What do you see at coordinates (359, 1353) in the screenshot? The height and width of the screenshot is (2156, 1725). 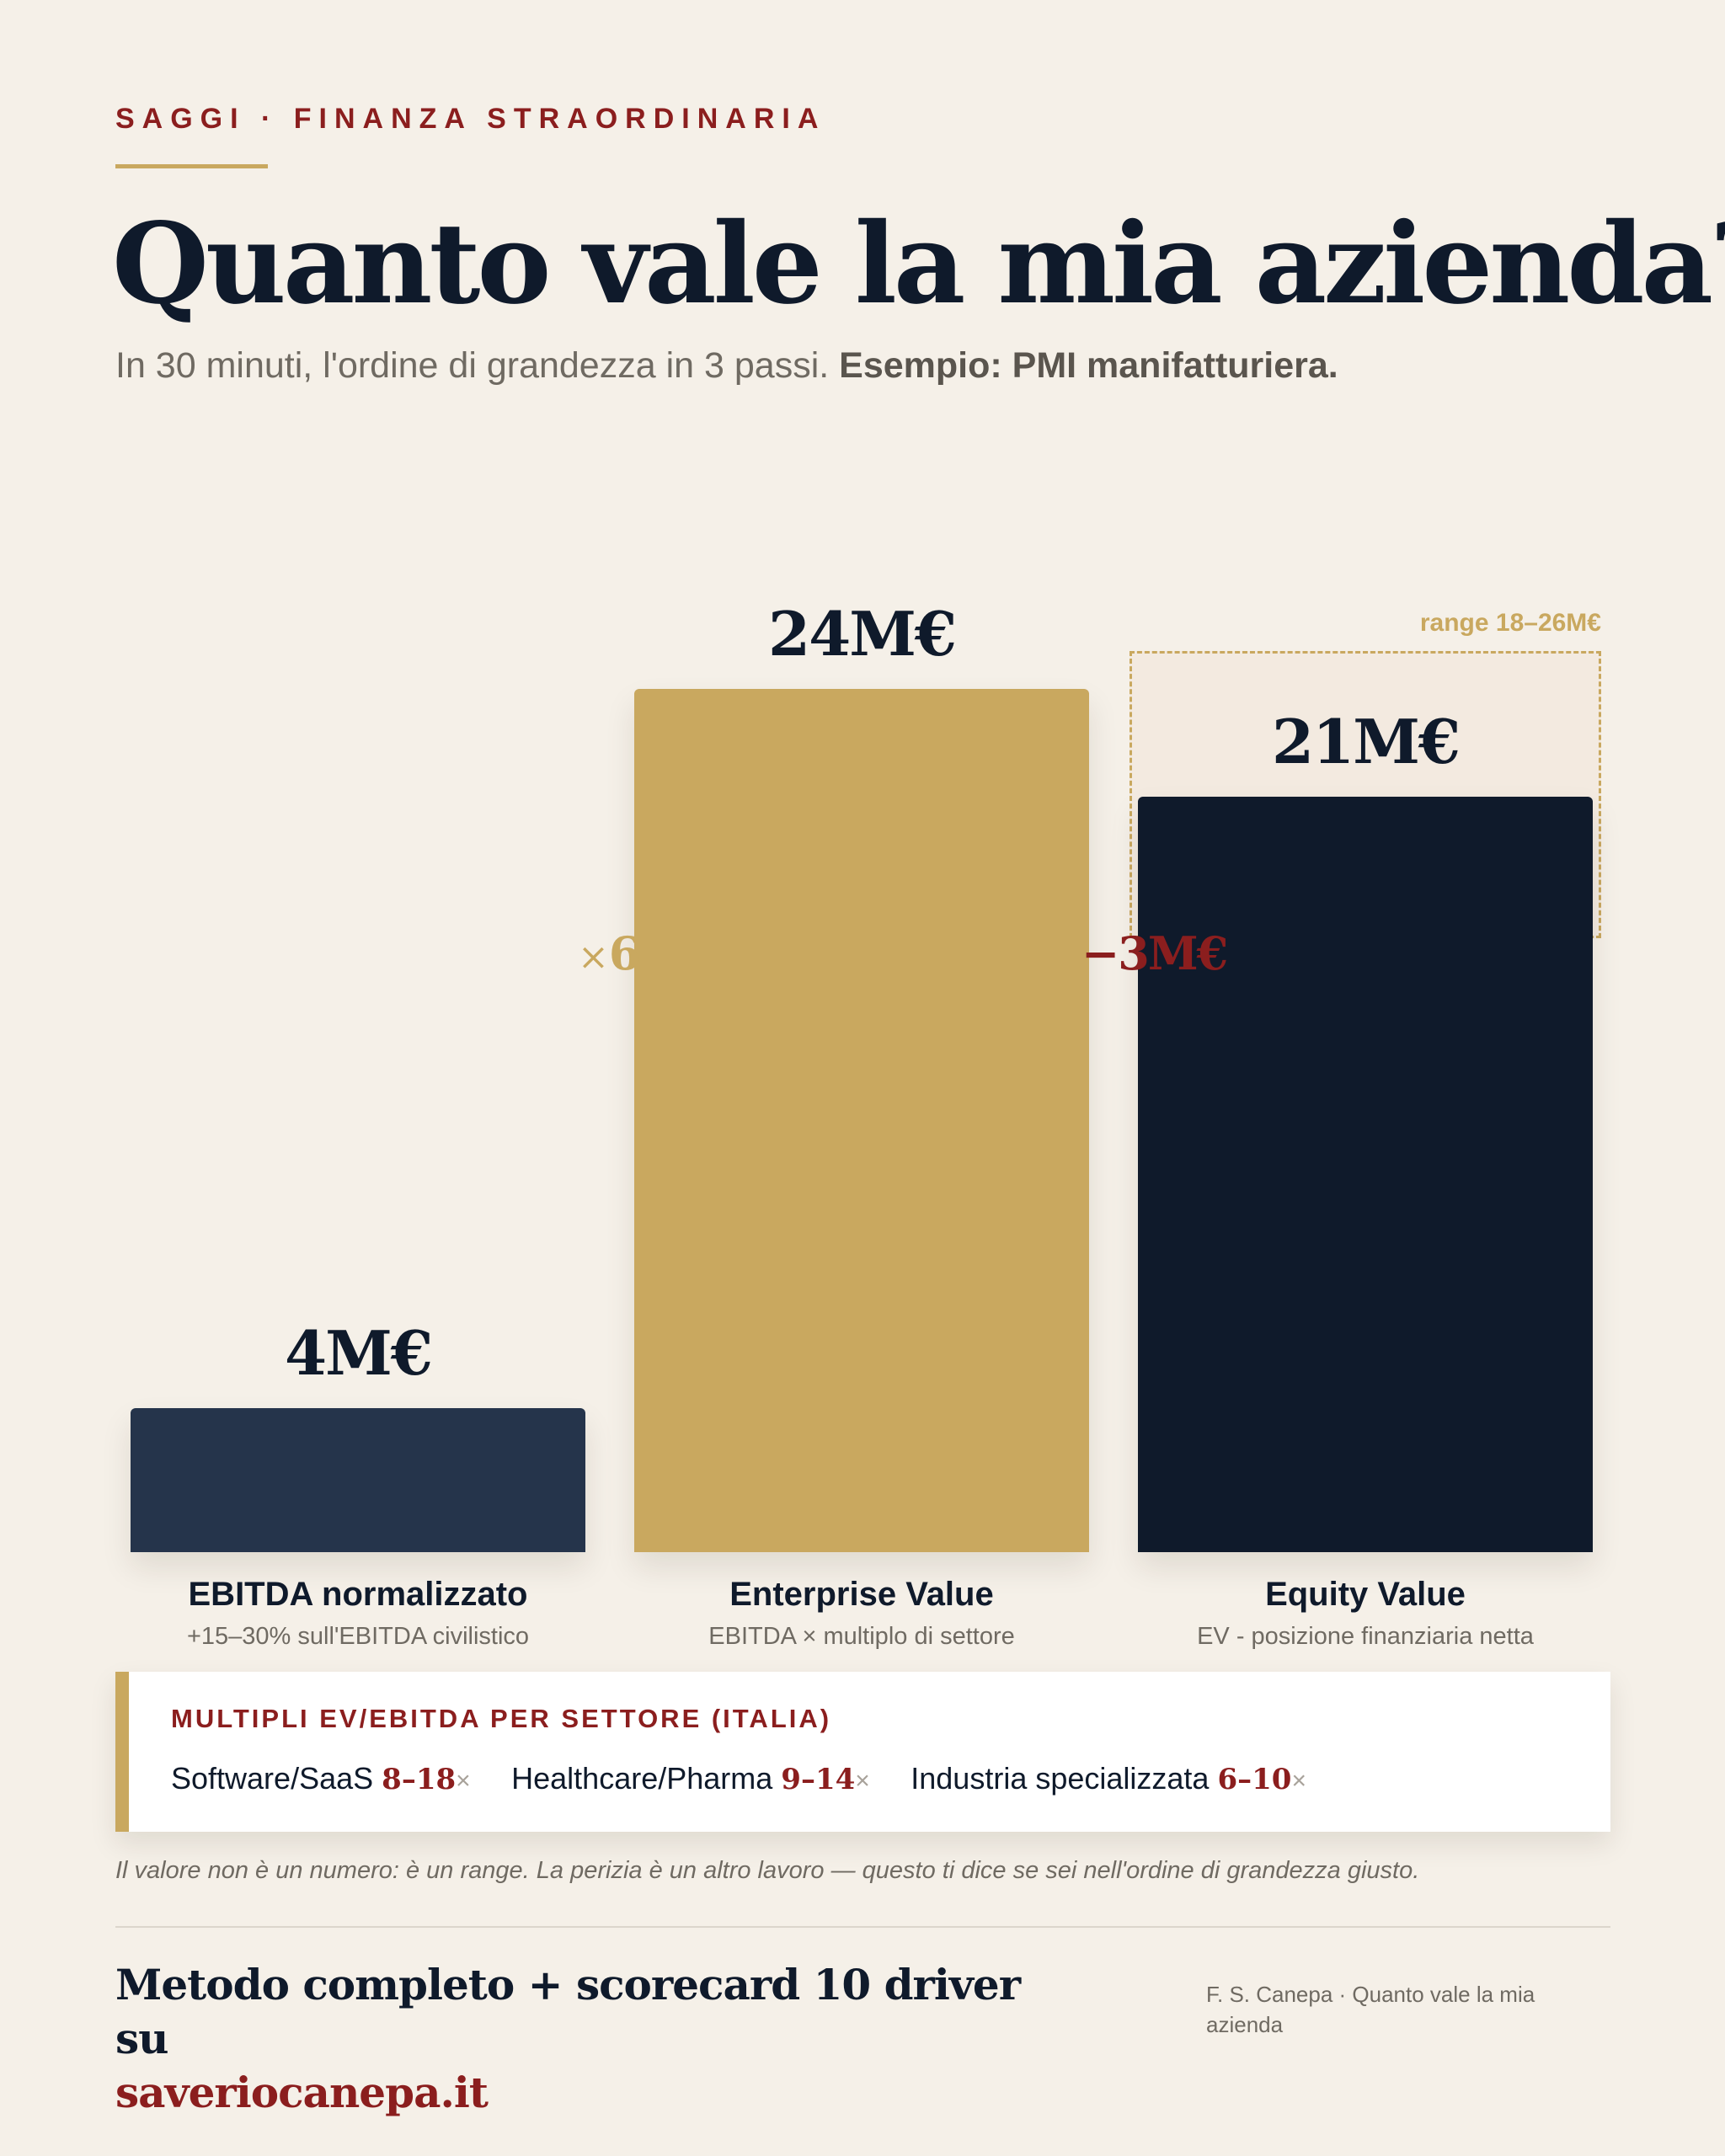 I see `bar-value-label: 4M€` at bounding box center [359, 1353].